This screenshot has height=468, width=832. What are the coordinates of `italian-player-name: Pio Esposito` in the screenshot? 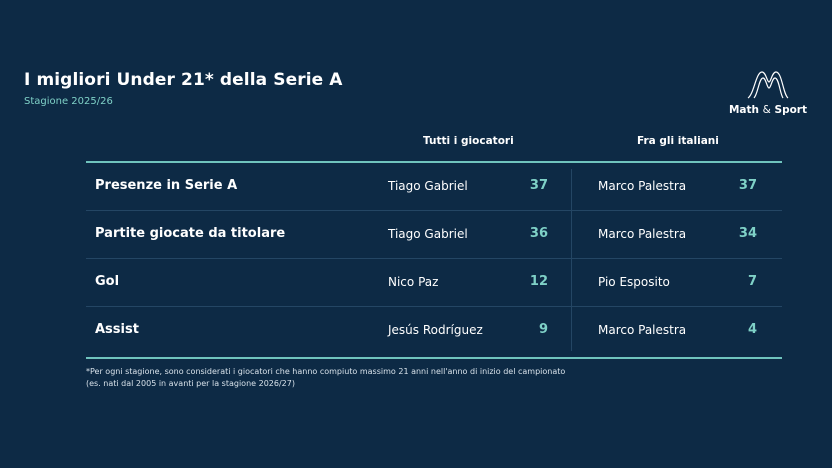 It's located at (634, 282).